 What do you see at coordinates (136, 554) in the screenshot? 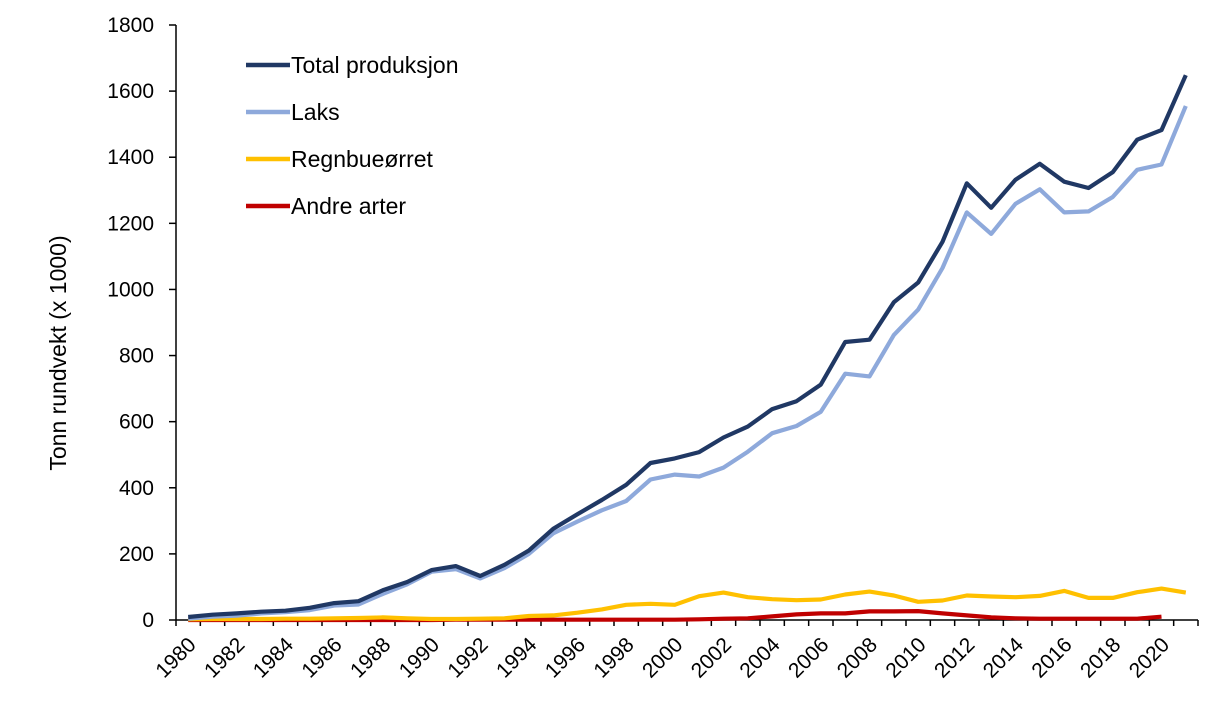
I see `y-tick-label: 200` at bounding box center [136, 554].